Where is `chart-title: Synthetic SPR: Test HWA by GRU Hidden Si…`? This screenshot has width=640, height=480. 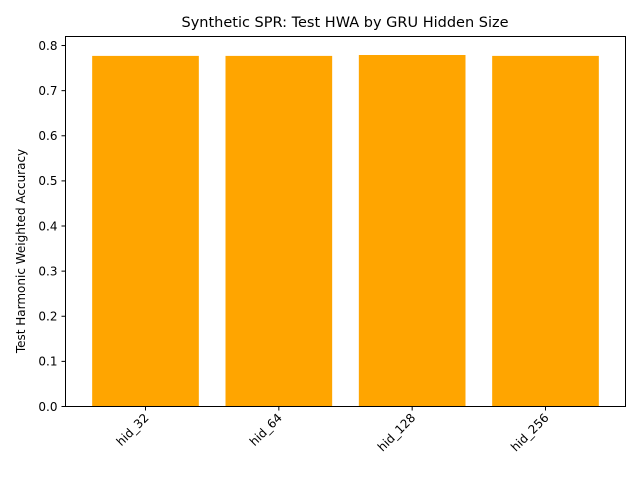
chart-title: Synthetic SPR: Test HWA by GRU Hidden Si… is located at coordinates (344, 23).